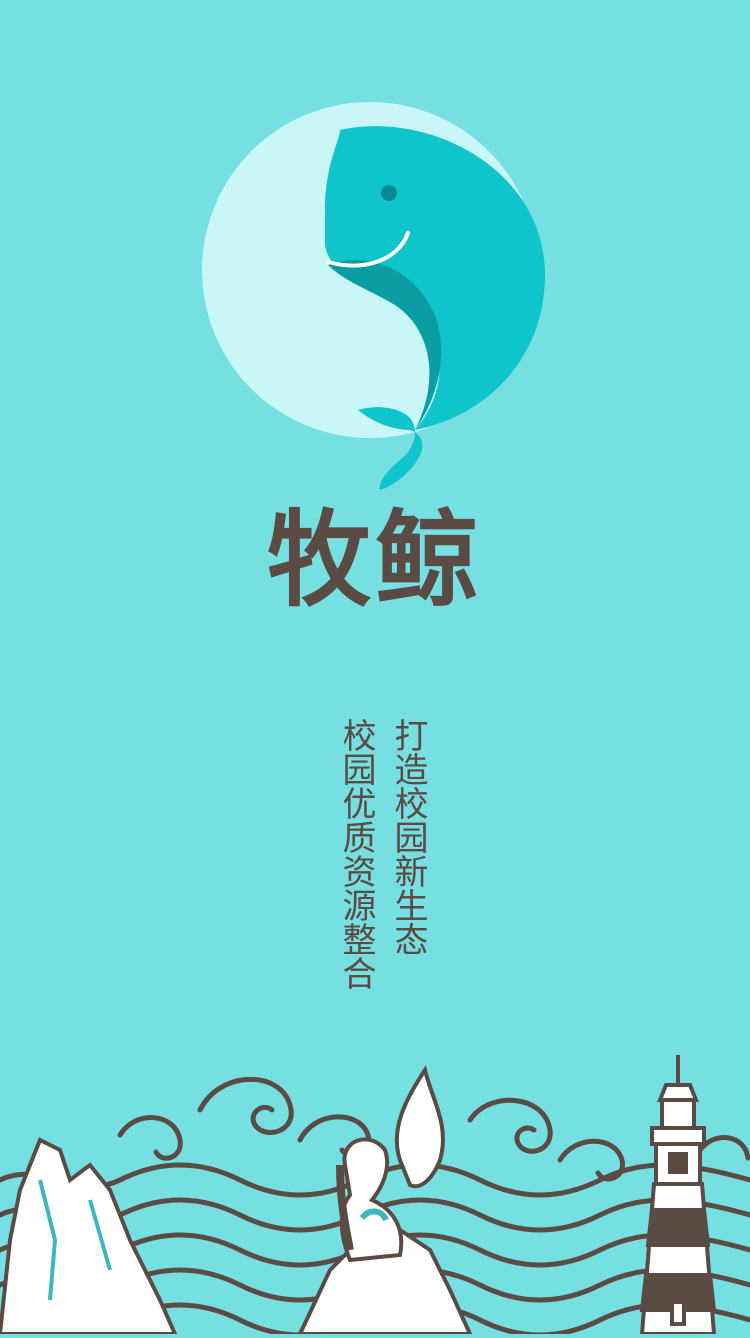 This screenshot has width=750, height=1338. Describe the element at coordinates (390, 448) in the screenshot. I see `logo-whale-tail` at that location.